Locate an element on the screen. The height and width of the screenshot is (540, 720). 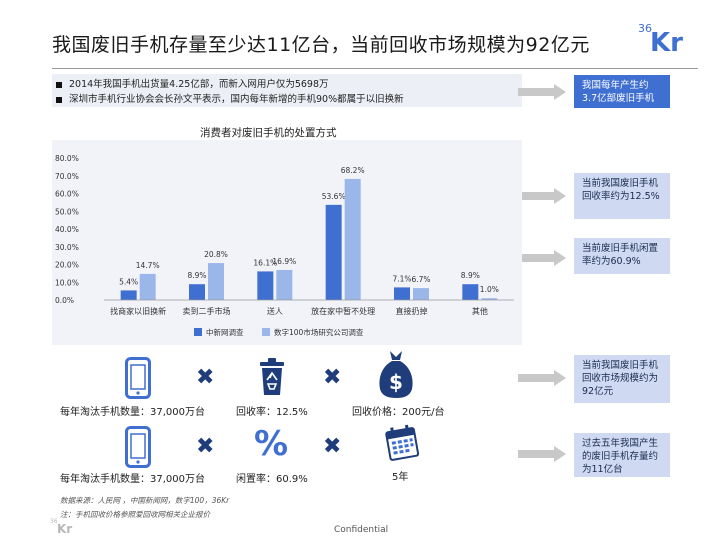
bullet-text: 2014年我国手机出货量4.25亿部，而新入网用户仅为5698万 is located at coordinates (199, 84).